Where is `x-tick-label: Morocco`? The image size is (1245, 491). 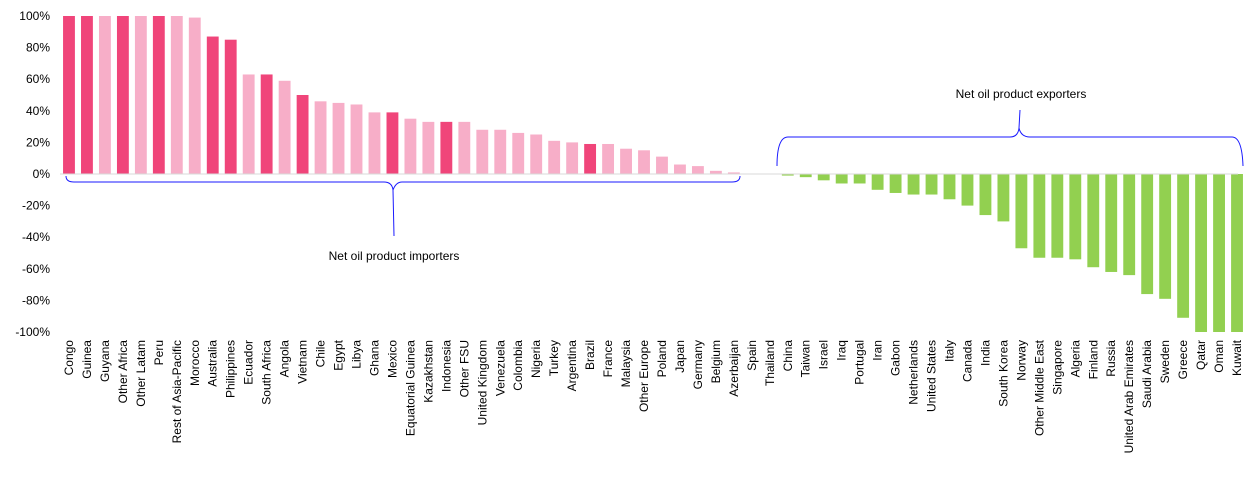
x-tick-label: Morocco is located at coordinates (195, 363).